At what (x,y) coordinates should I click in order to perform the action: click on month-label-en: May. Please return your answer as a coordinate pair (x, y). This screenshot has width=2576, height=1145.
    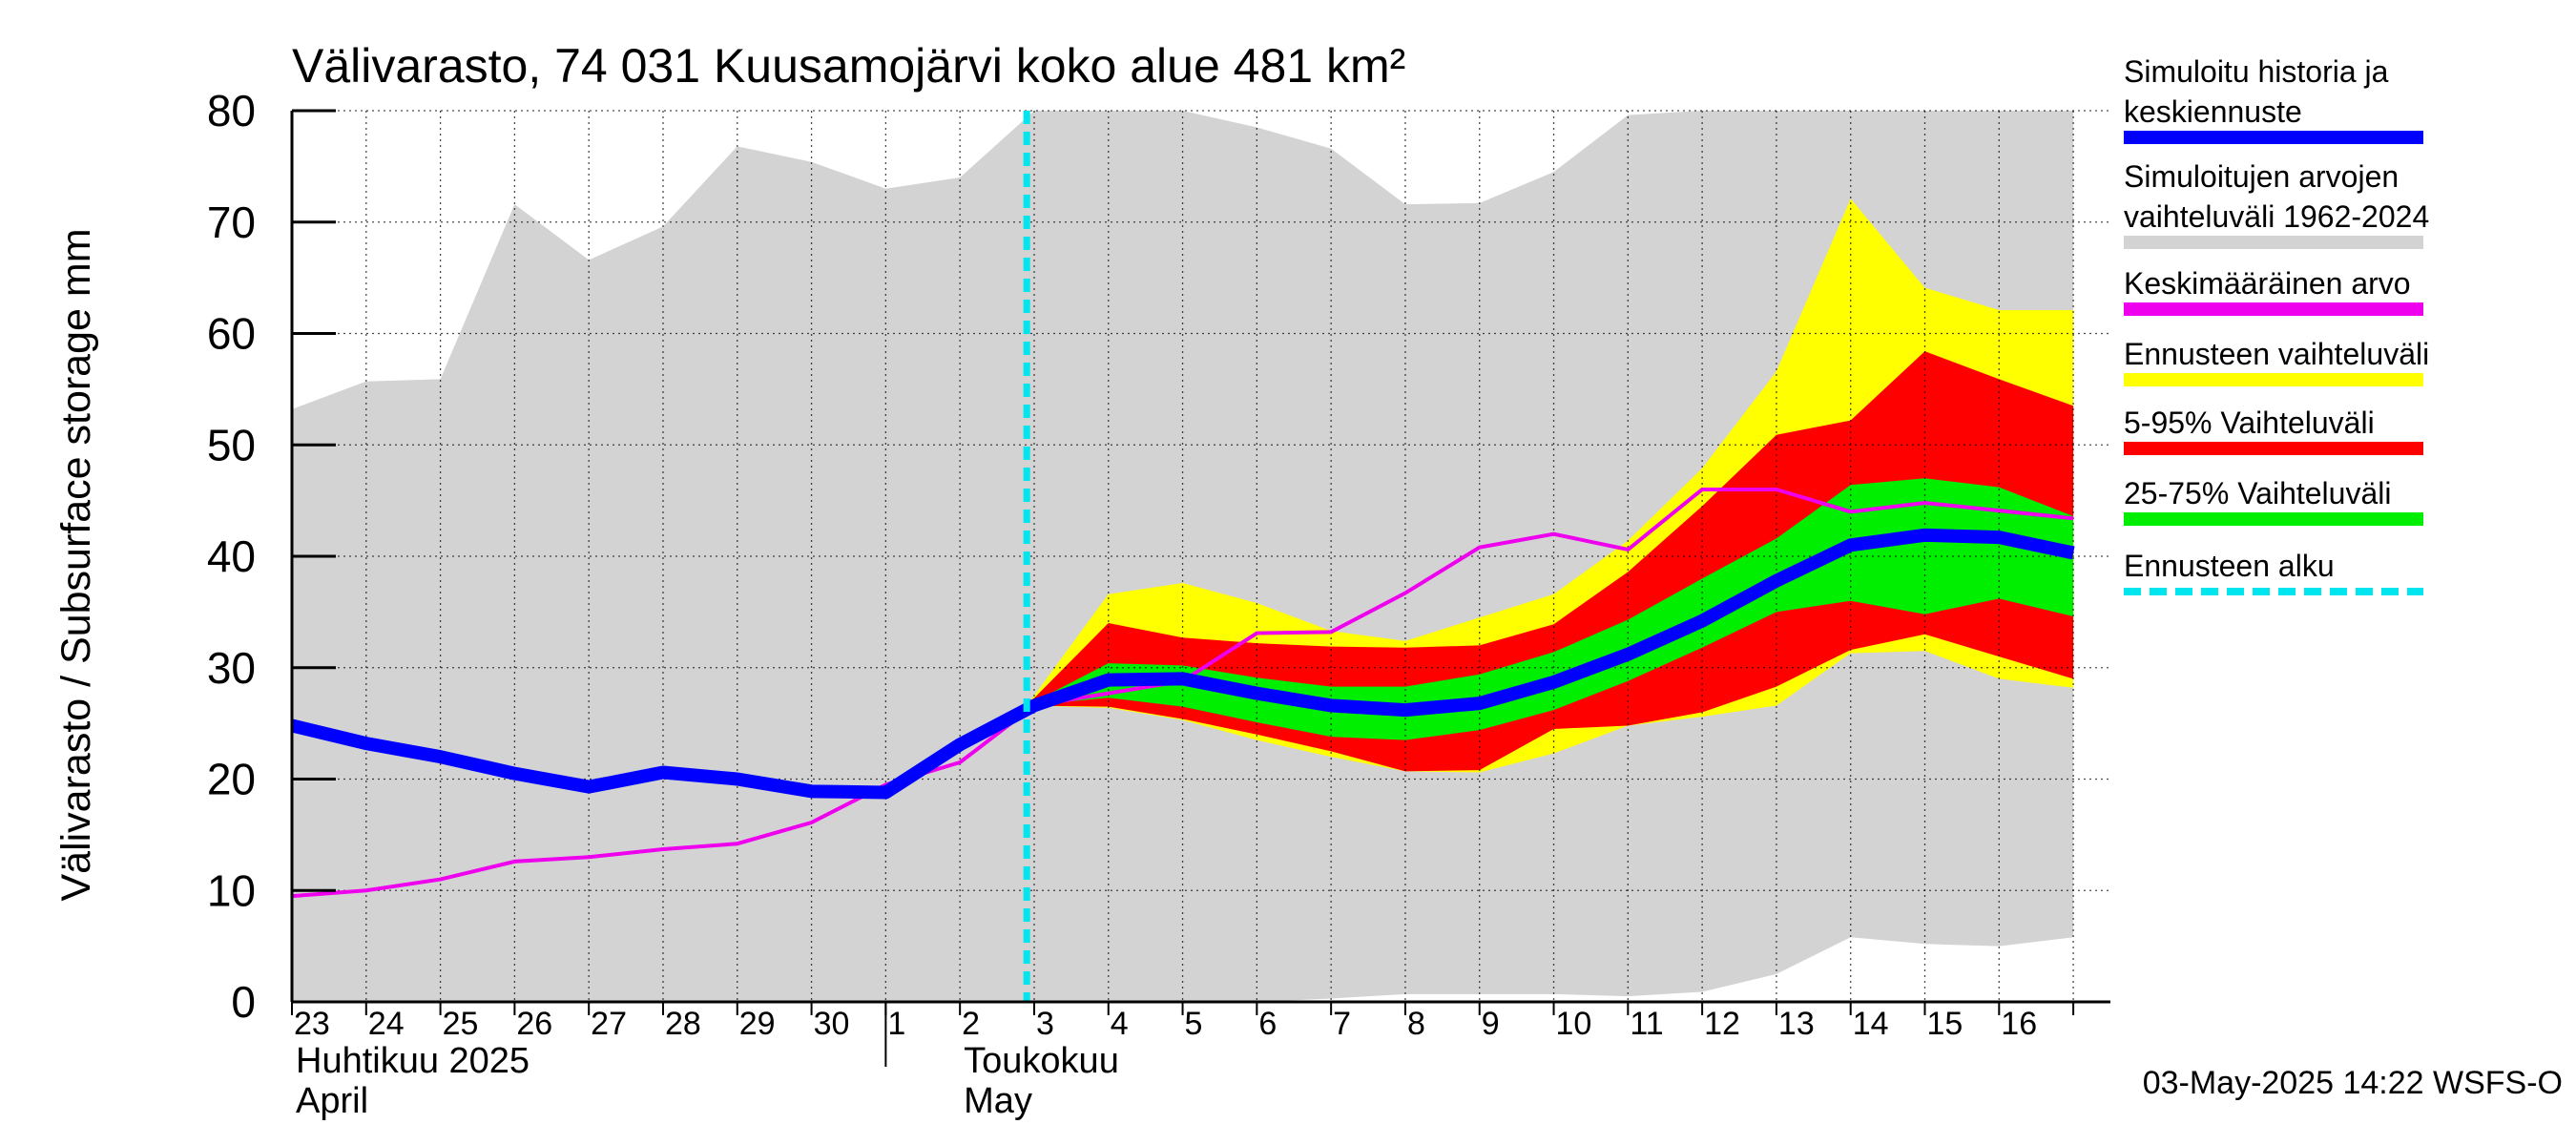
    Looking at the image, I should click on (998, 1101).